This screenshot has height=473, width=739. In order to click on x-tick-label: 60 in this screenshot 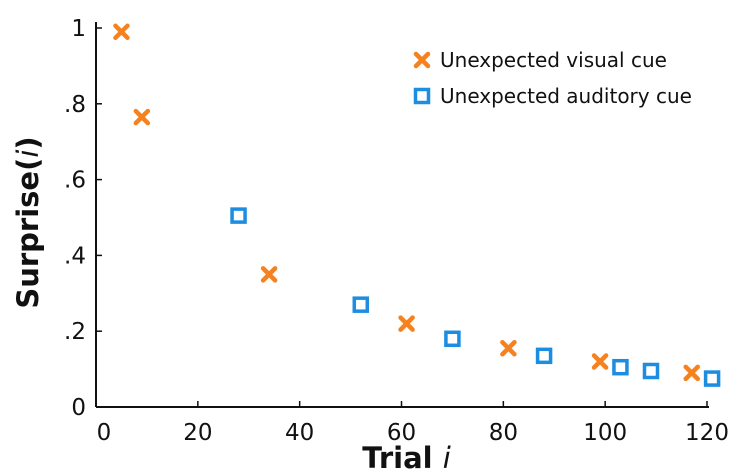, I will do `click(401, 433)`.